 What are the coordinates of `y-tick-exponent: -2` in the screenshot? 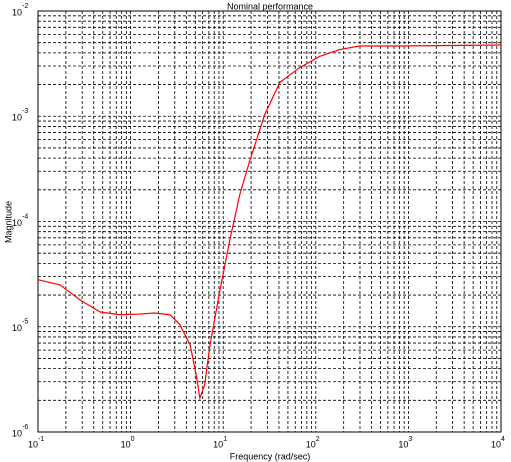 It's located at (25, 6).